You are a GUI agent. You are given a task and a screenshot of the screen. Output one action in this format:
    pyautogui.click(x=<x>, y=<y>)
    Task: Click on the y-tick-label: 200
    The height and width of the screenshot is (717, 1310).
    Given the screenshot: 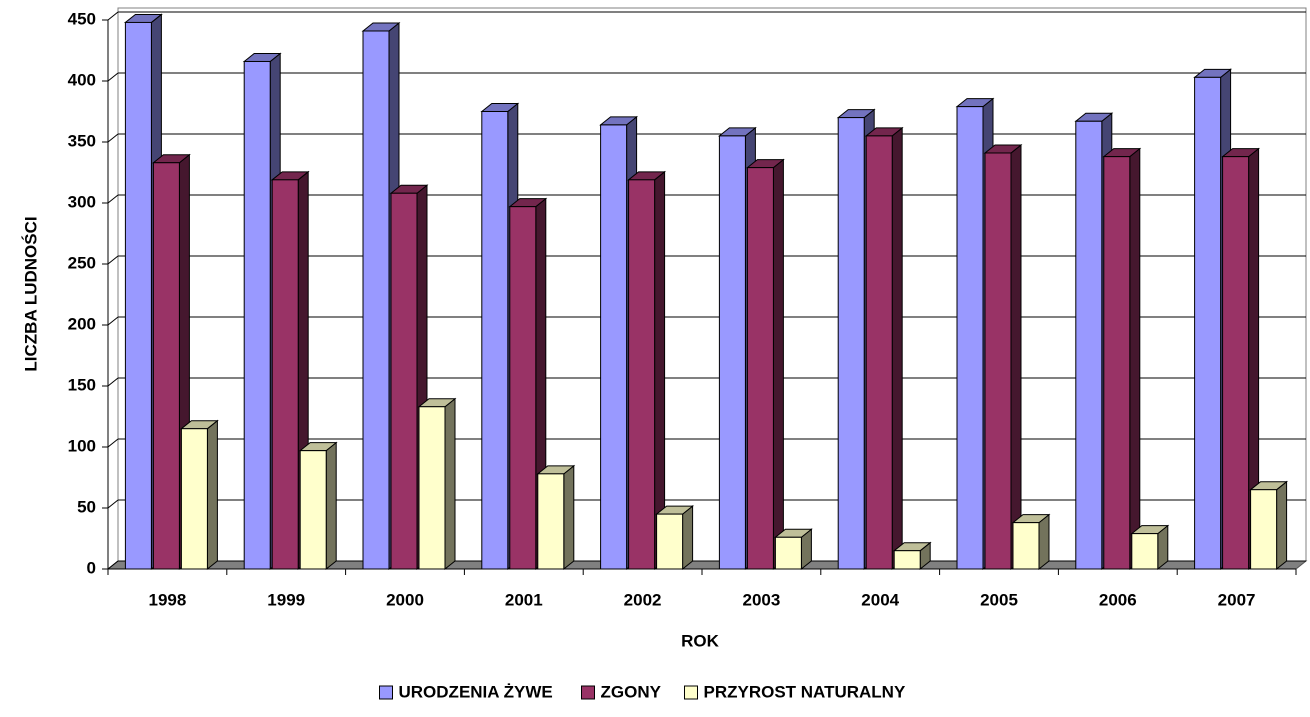 What is the action you would take?
    pyautogui.click(x=82, y=323)
    